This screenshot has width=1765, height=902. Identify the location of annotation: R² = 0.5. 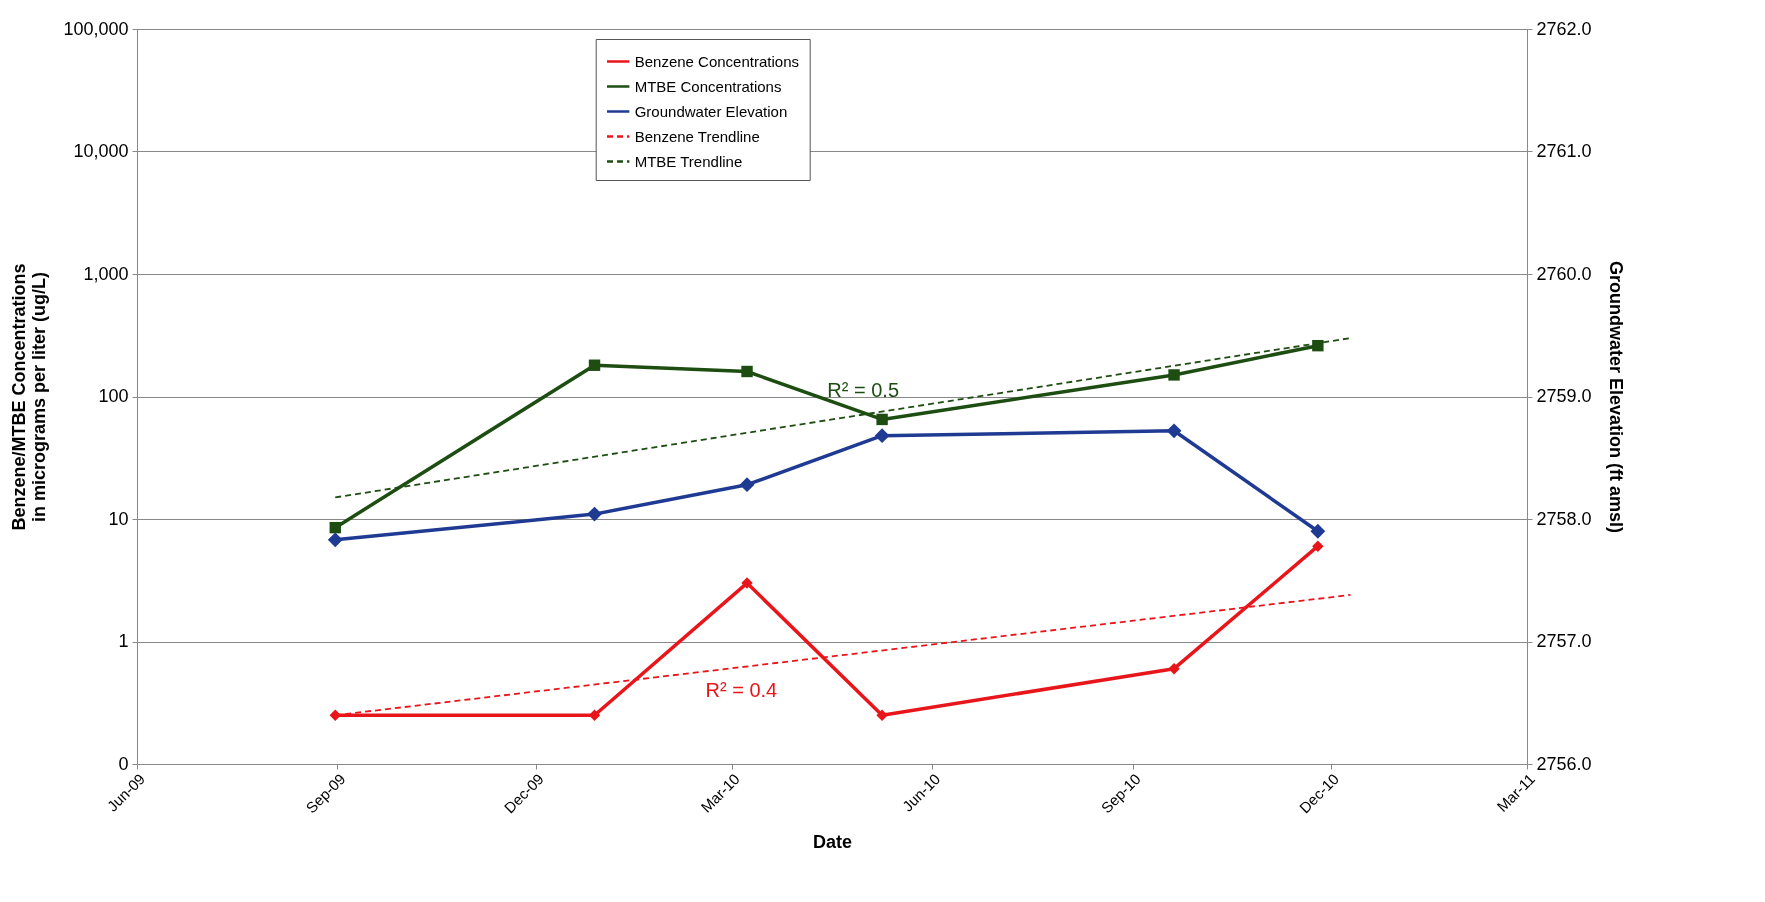
(863, 389).